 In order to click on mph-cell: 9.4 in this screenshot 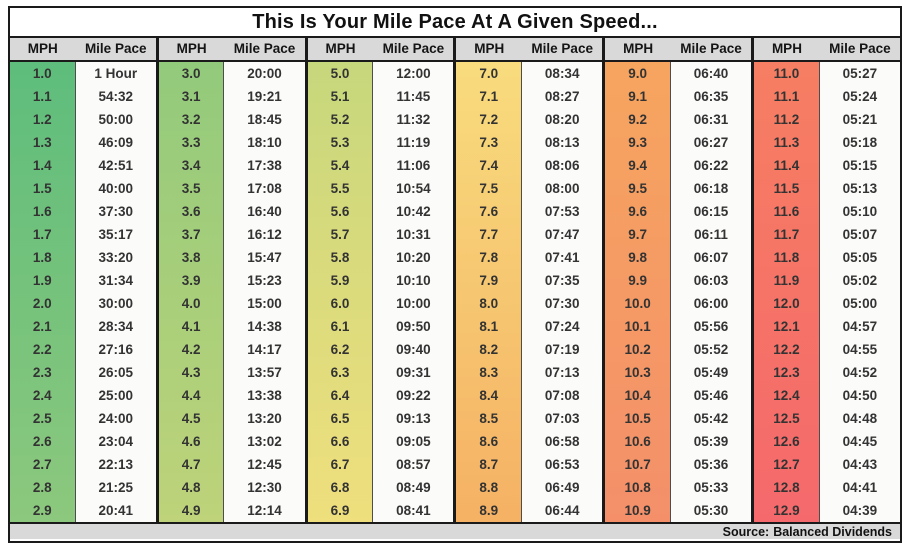, I will do `click(637, 165)`.